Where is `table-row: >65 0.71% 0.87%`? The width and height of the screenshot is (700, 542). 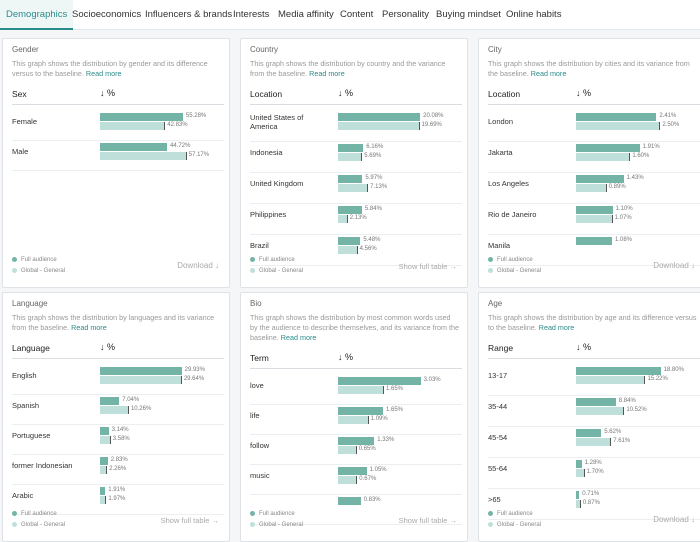
table-row: >65 0.71% 0.87% is located at coordinates (594, 504).